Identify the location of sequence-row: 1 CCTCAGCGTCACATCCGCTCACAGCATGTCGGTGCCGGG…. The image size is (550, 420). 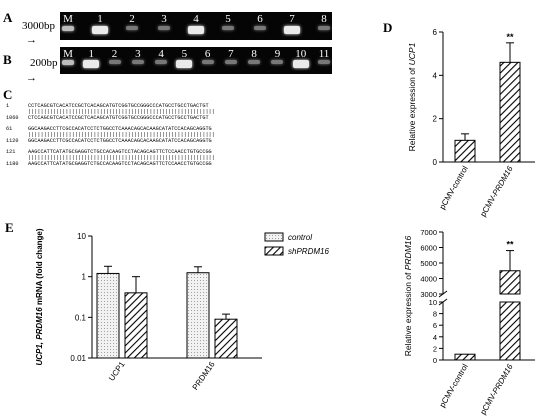
(176, 106).